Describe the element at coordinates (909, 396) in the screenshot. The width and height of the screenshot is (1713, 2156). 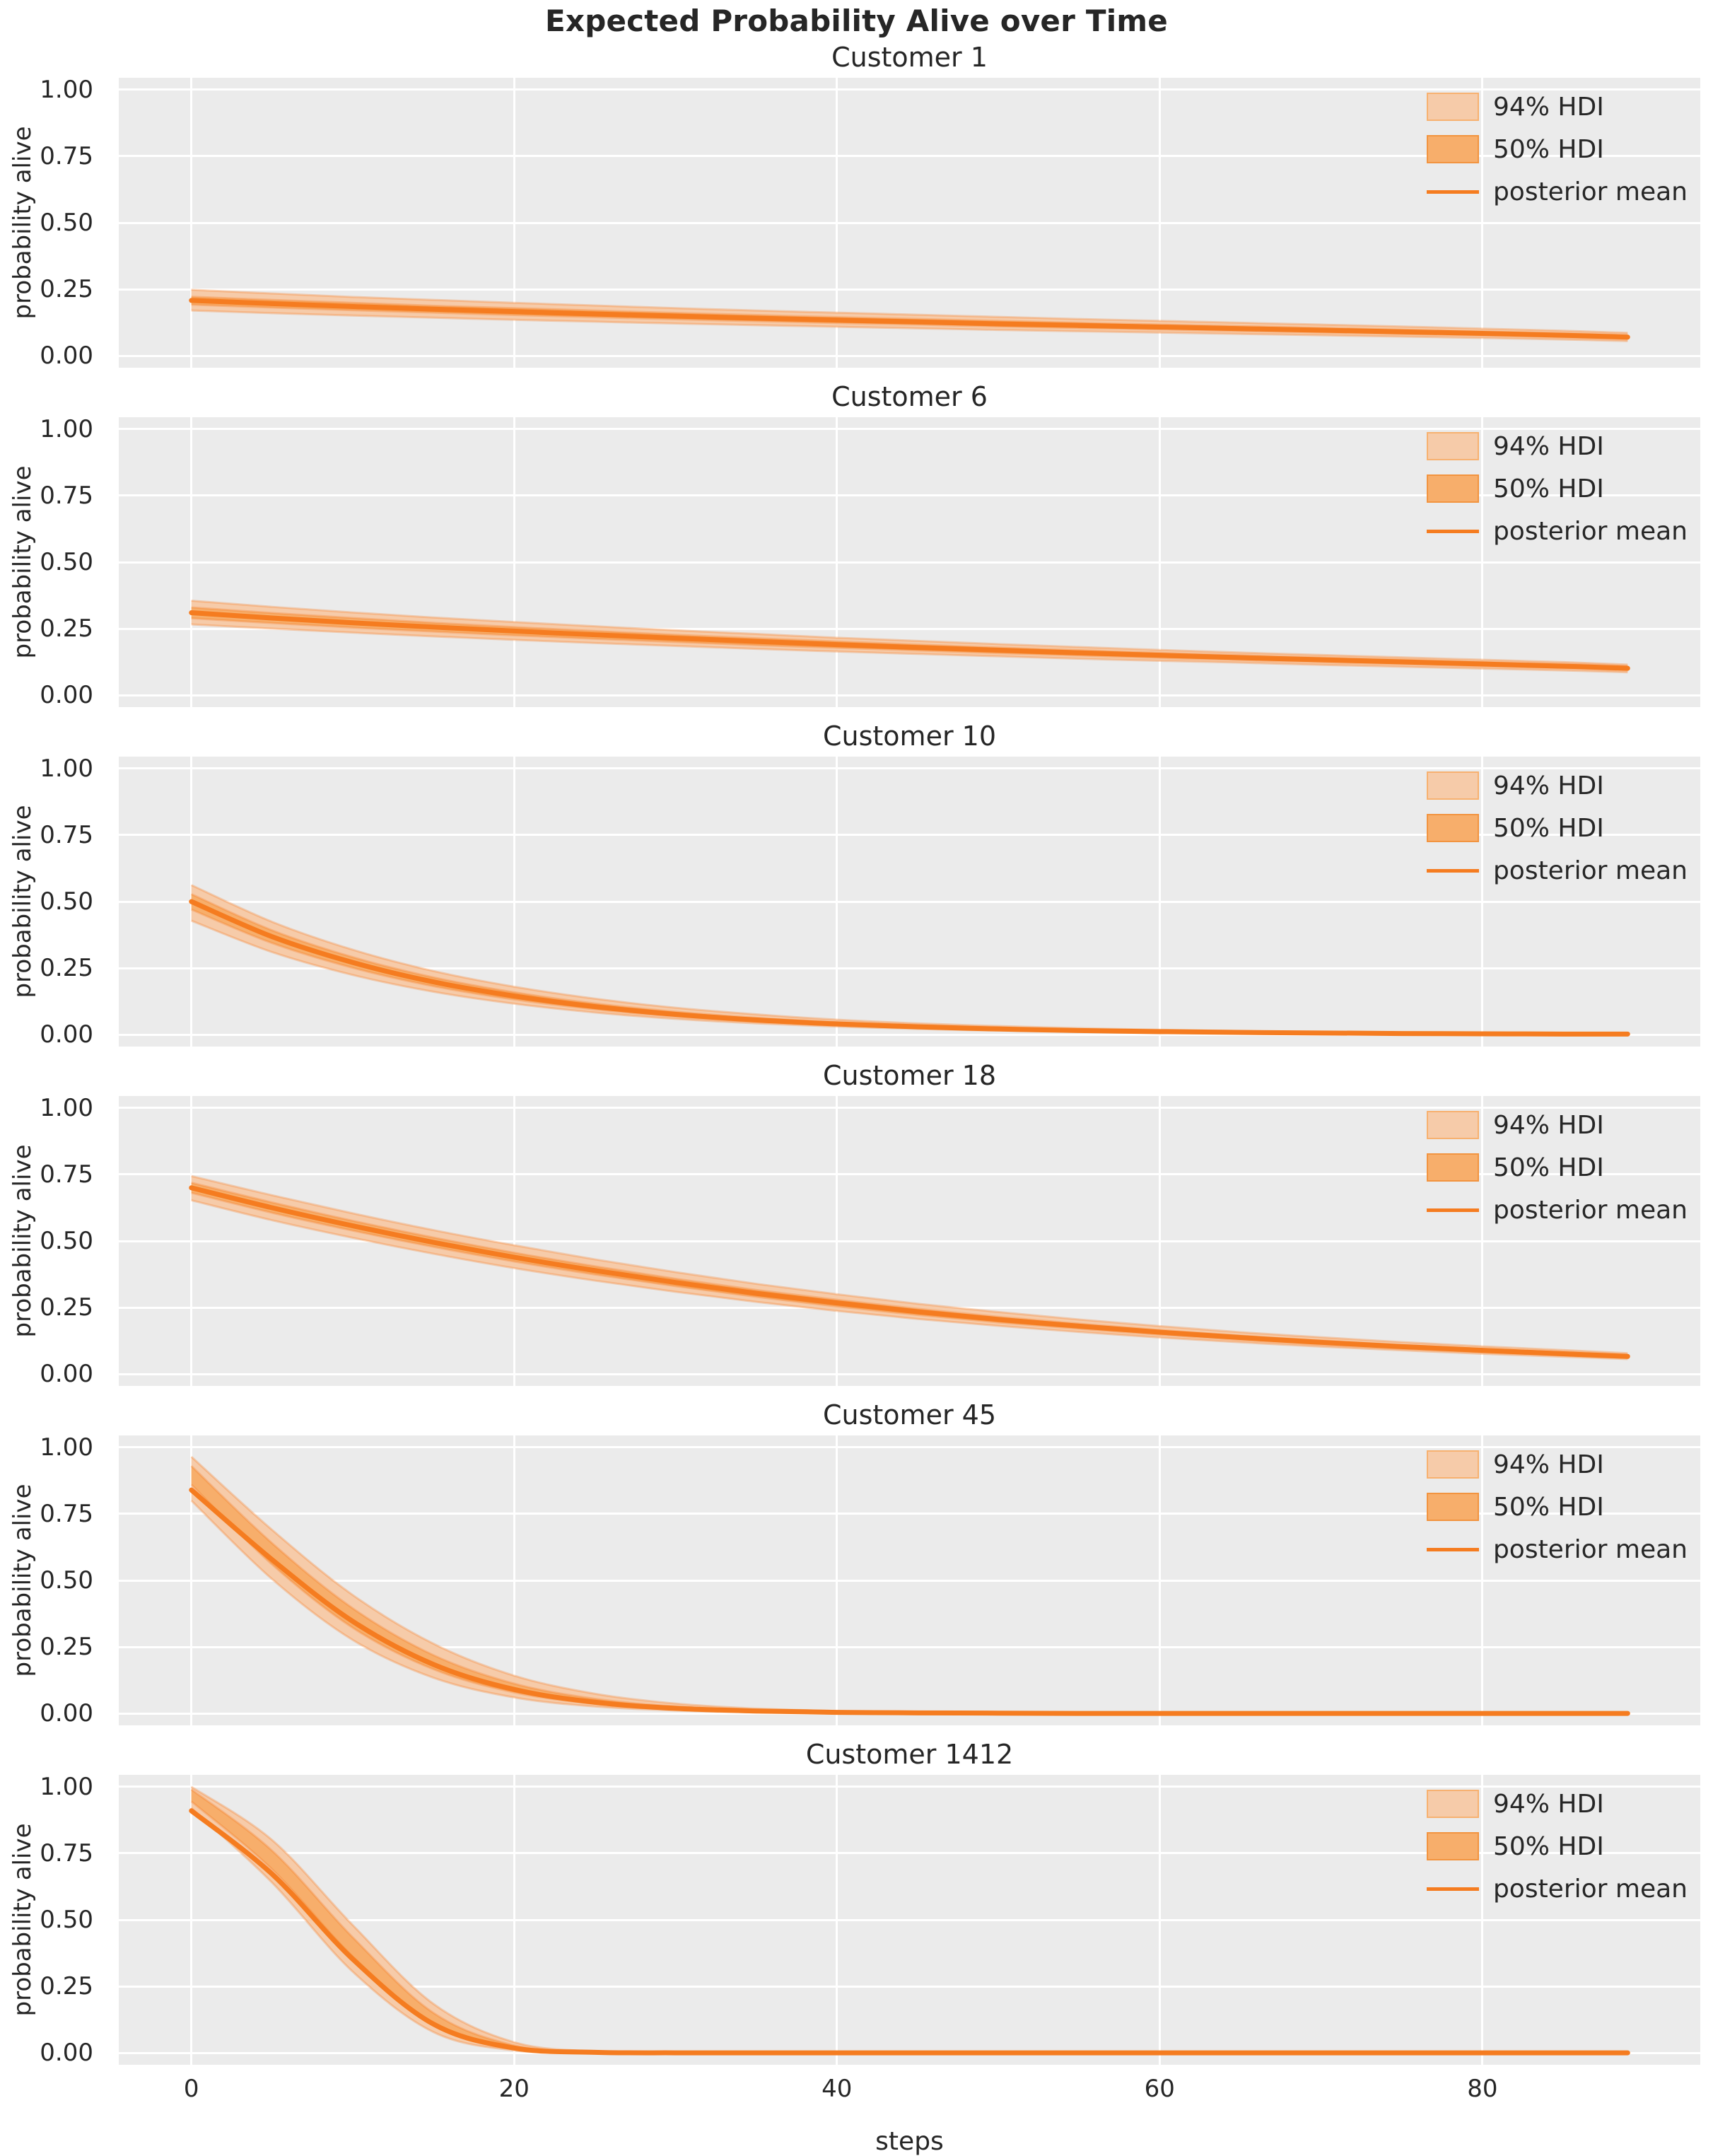
I see `subplot-title: Customer 6` at that location.